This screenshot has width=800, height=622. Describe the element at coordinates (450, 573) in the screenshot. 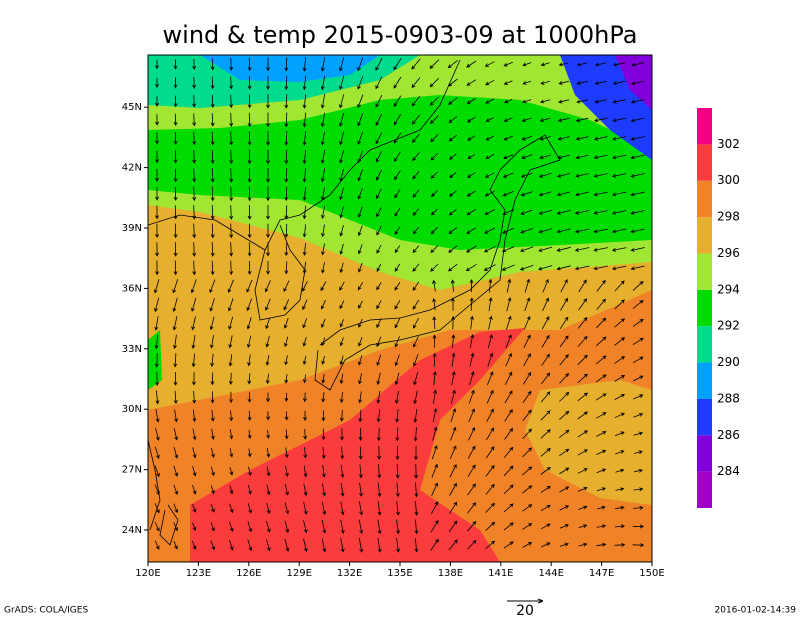

I see `lon-label: 138E` at that location.